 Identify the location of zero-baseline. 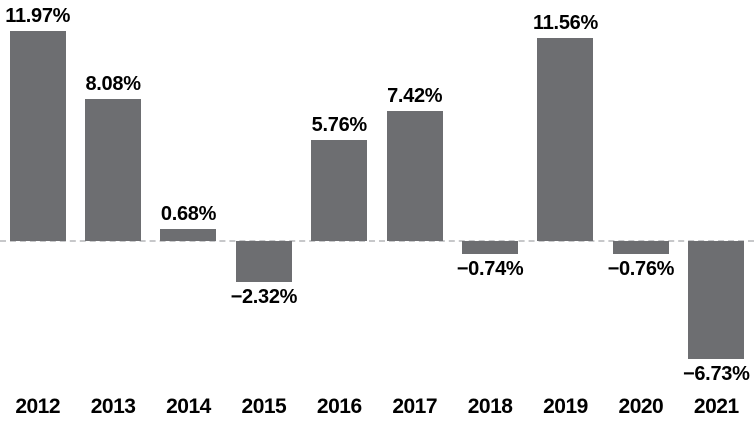
(377, 241).